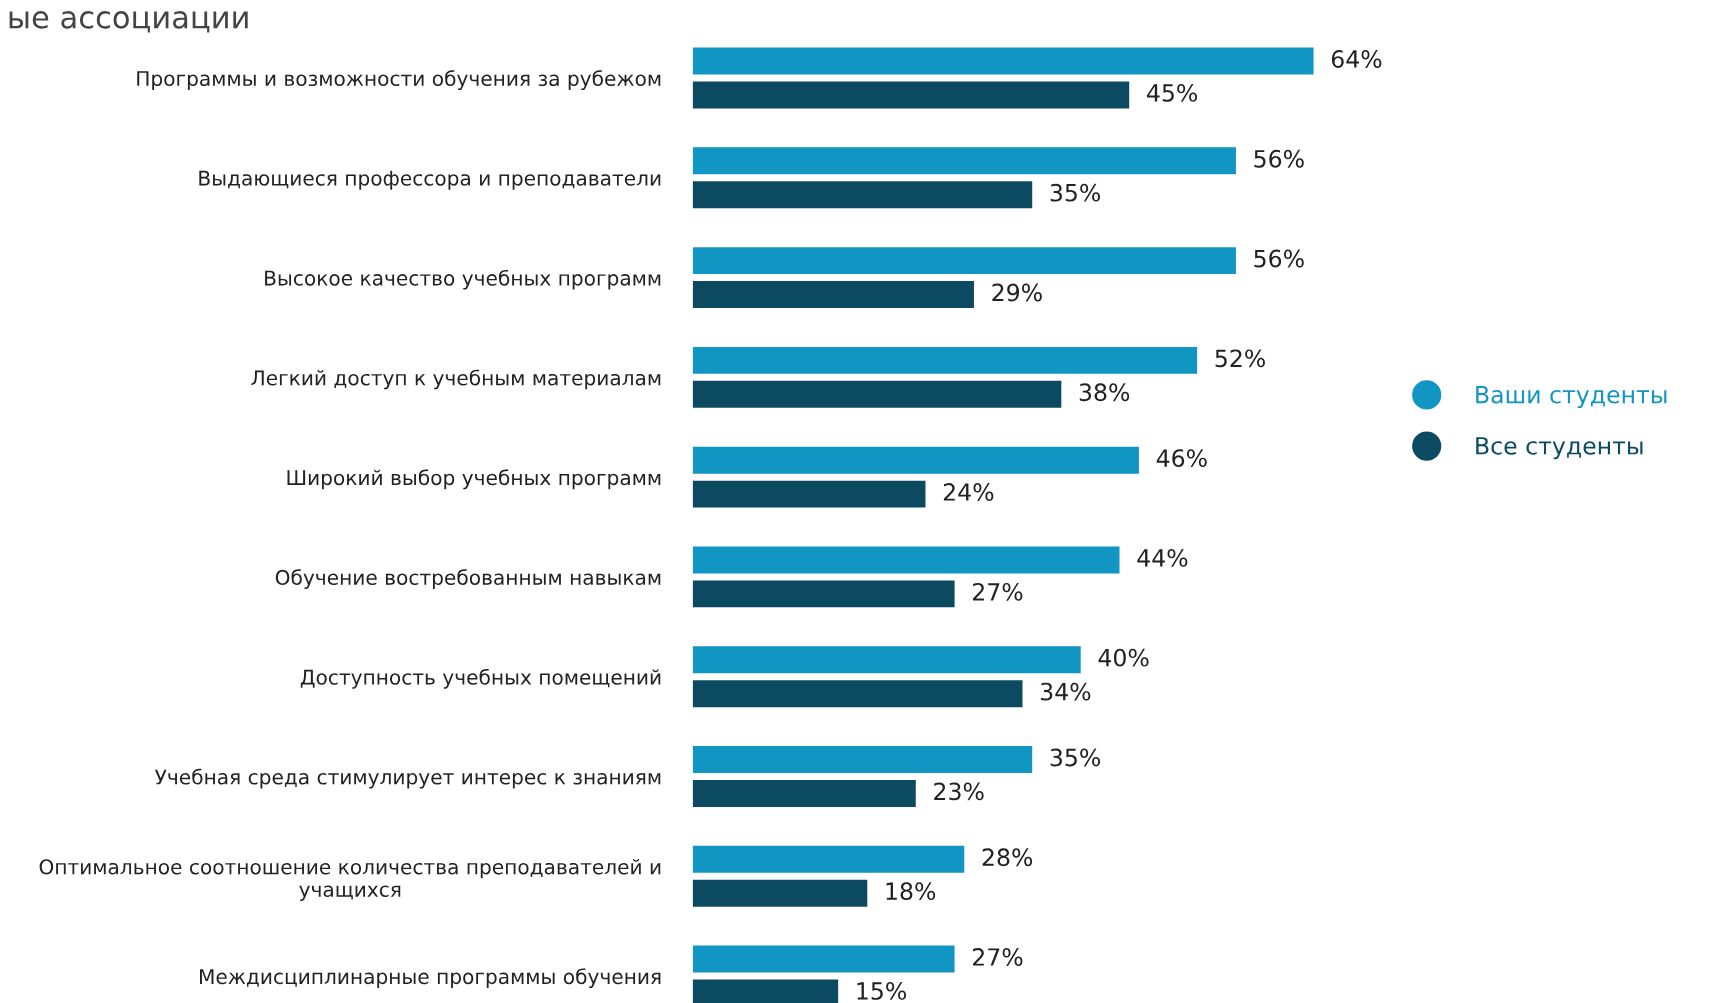  I want to click on data-label: 23%, so click(959, 791).